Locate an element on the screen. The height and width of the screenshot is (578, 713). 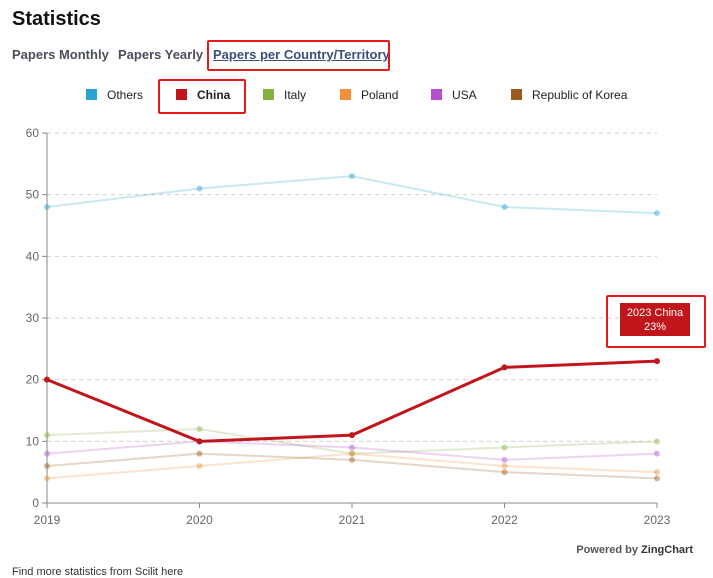
highlight-legend-box is located at coordinates (202, 96).